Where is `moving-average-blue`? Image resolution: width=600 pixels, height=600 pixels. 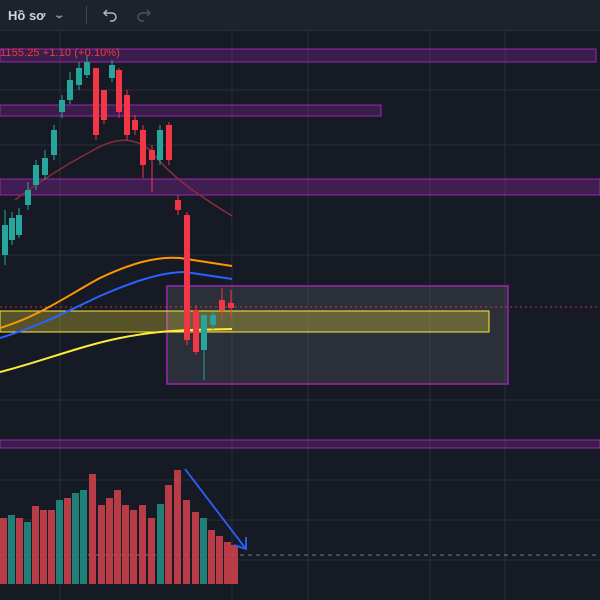 moving-average-blue is located at coordinates (116, 304).